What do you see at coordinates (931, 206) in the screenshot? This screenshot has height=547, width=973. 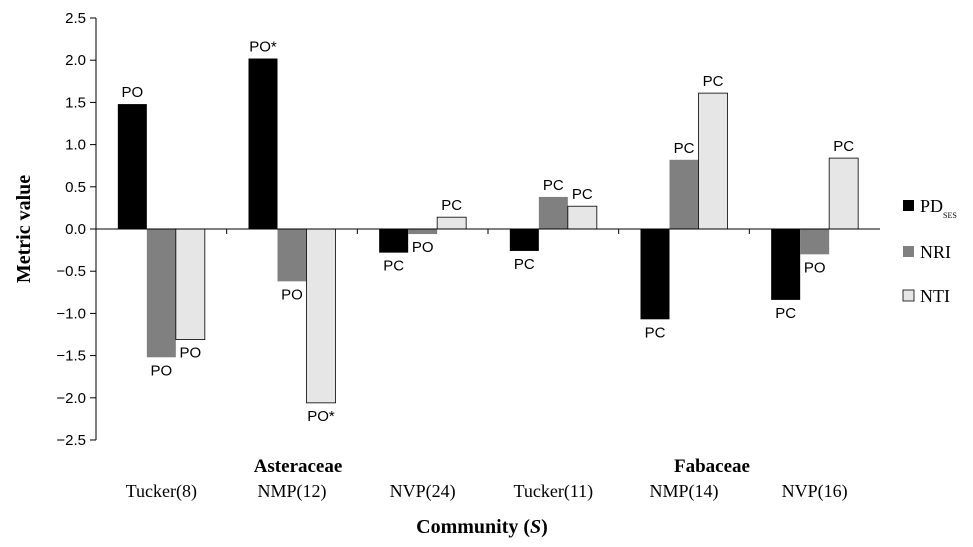 I see `legend-label-pdses-main: PD` at bounding box center [931, 206].